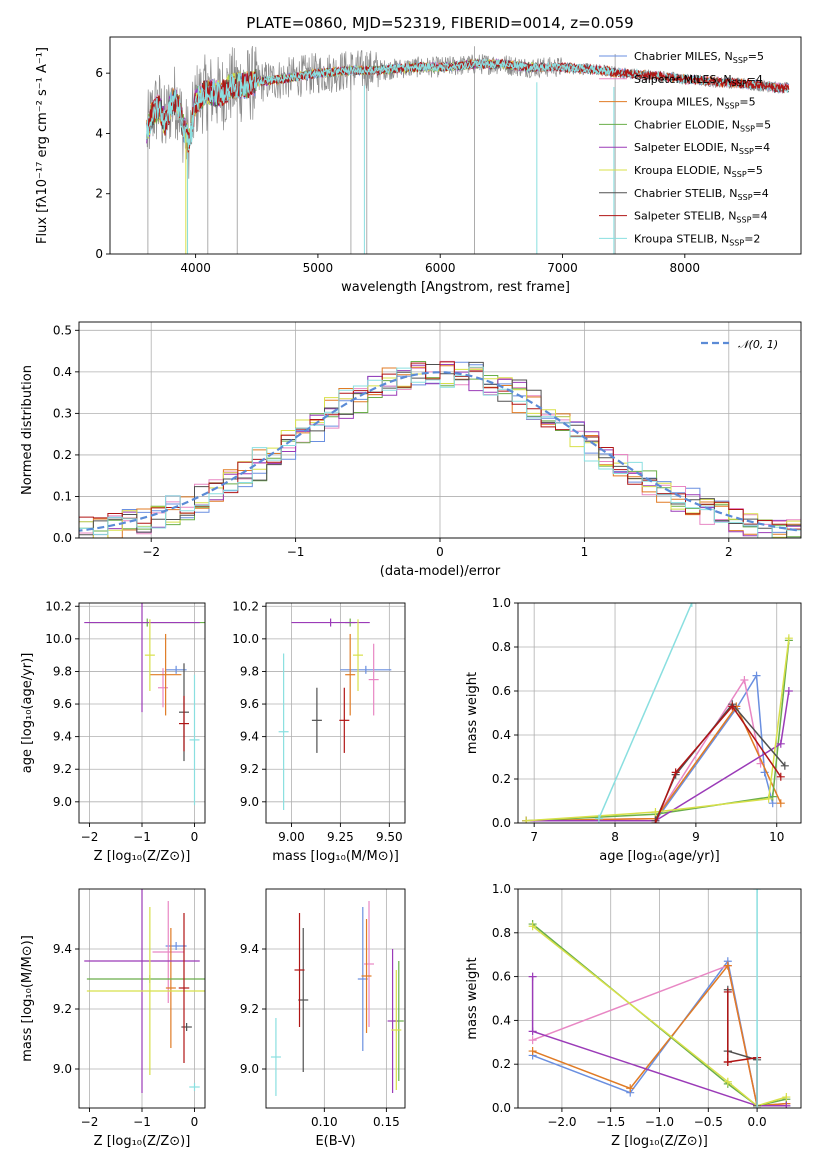 The height and width of the screenshot is (1170, 819). I want to click on plot-area-mass-vs-Z, so click(144, 991).